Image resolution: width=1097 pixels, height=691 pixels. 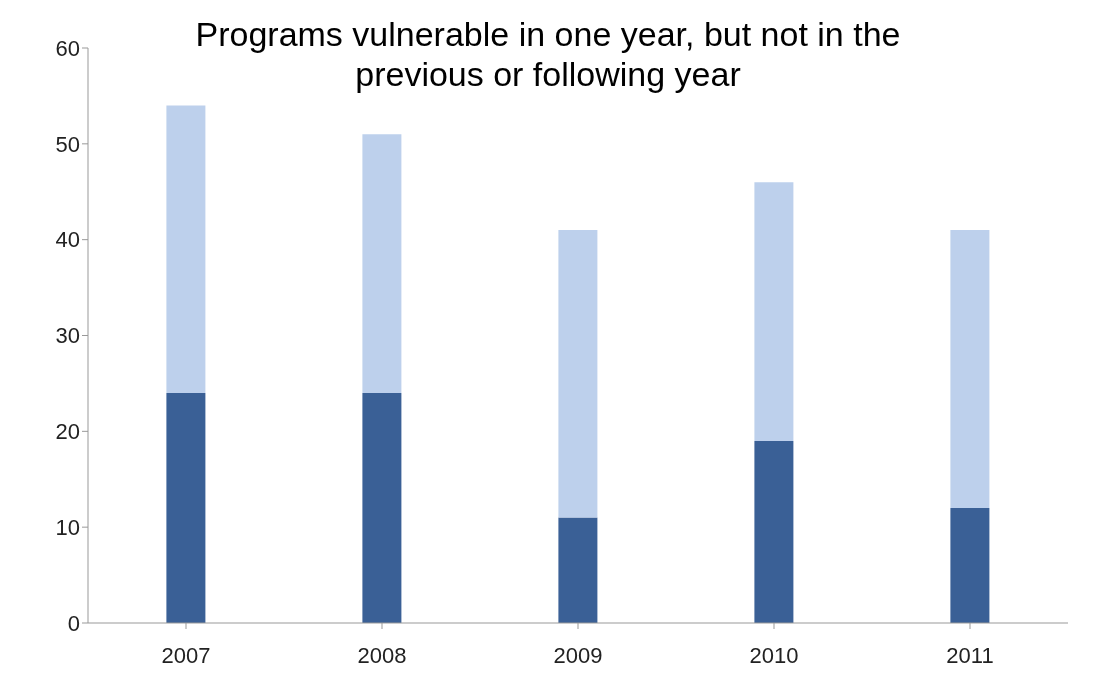 What do you see at coordinates (67, 336) in the screenshot?
I see `y-tick-label: 30` at bounding box center [67, 336].